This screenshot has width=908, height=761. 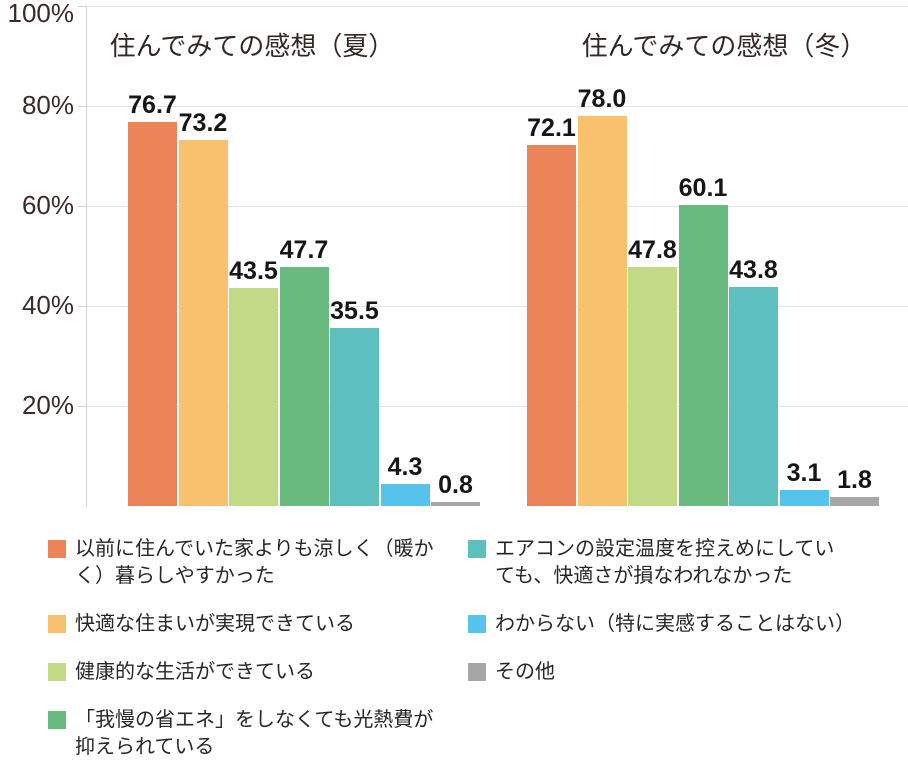 What do you see at coordinates (47, 405) in the screenshot?
I see `y-axis-label: 20%` at bounding box center [47, 405].